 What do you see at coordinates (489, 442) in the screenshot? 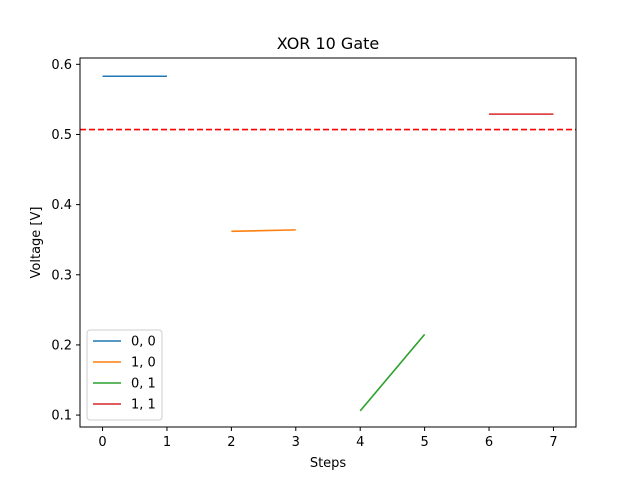
I see `x-tick-label: 6` at bounding box center [489, 442].